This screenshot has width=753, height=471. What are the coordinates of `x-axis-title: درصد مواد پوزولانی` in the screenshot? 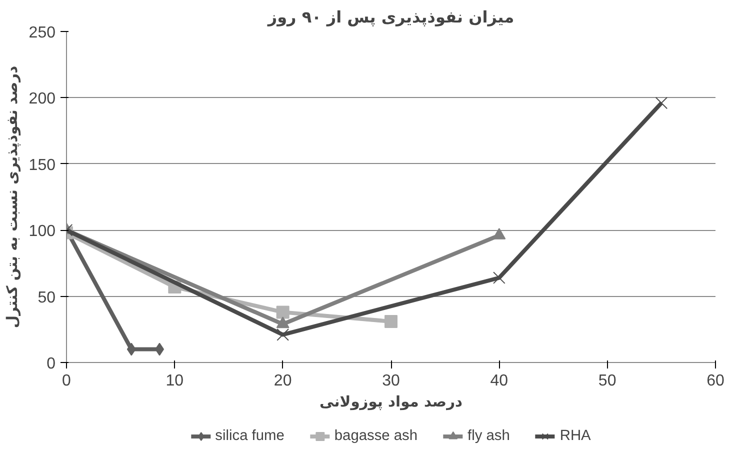 It's located at (391, 402).